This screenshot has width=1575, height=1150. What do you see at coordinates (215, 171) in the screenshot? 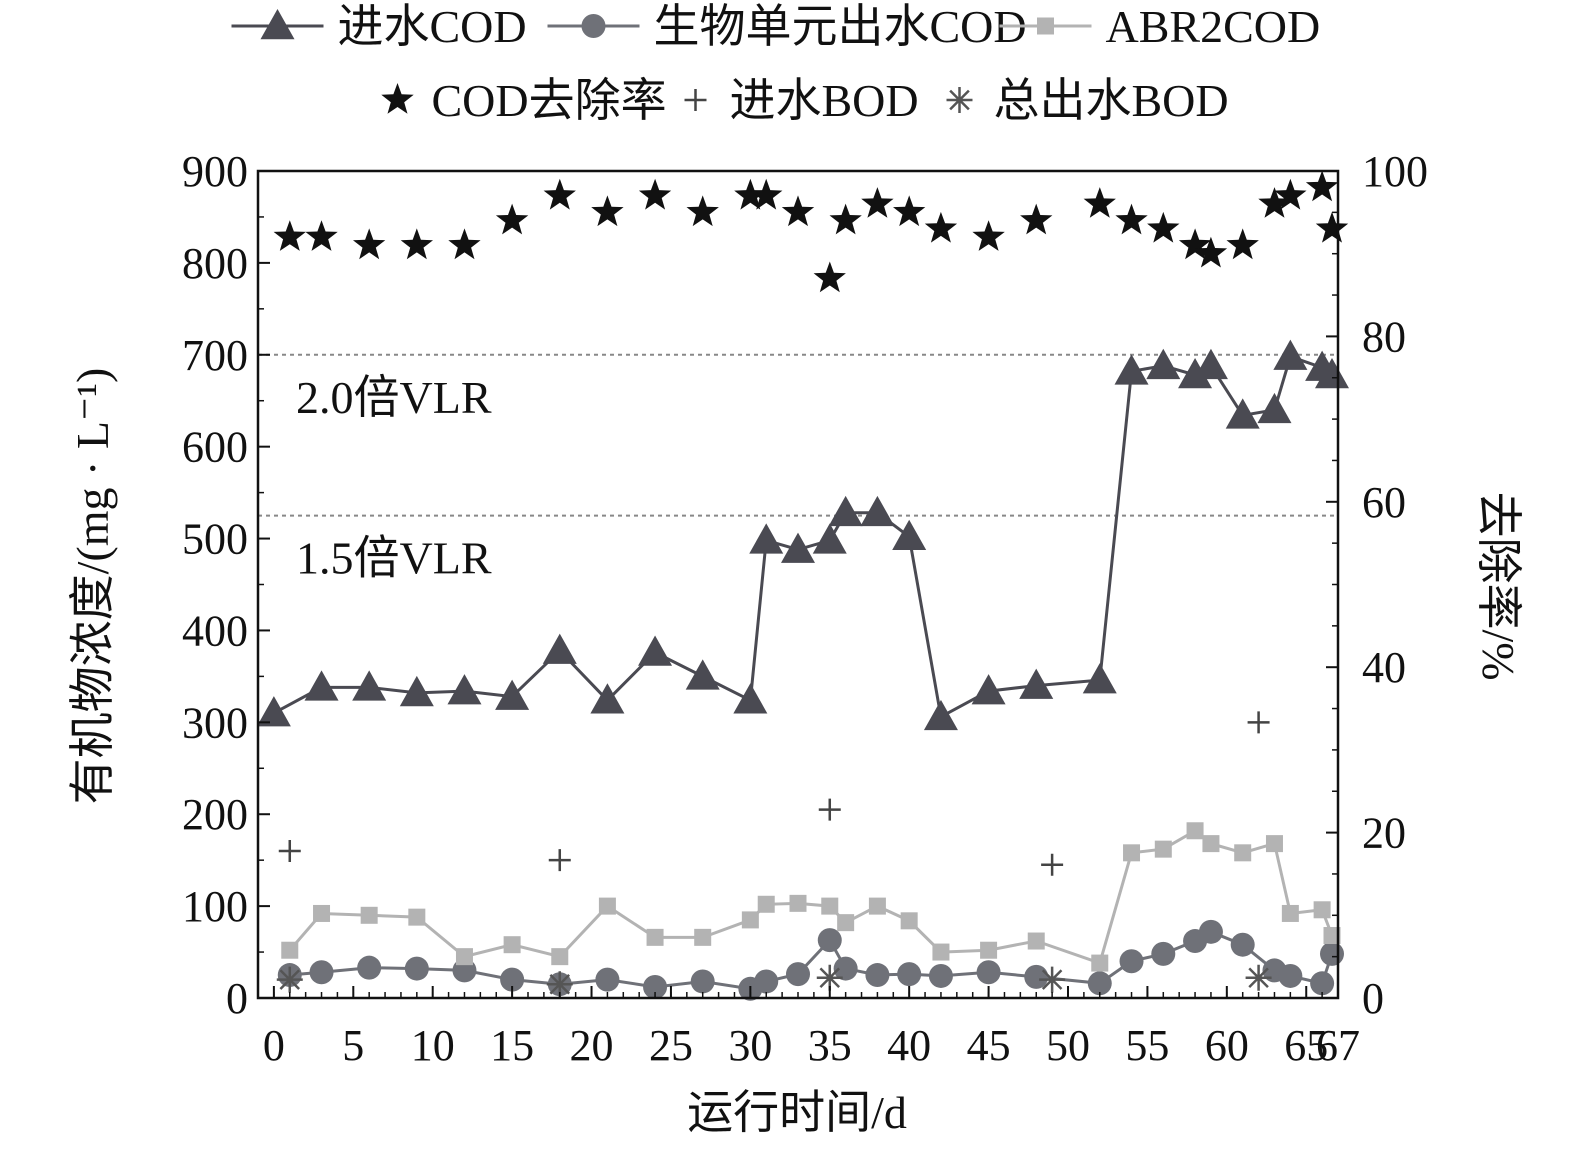
I see `y-left-tick-label: 900` at bounding box center [215, 171].